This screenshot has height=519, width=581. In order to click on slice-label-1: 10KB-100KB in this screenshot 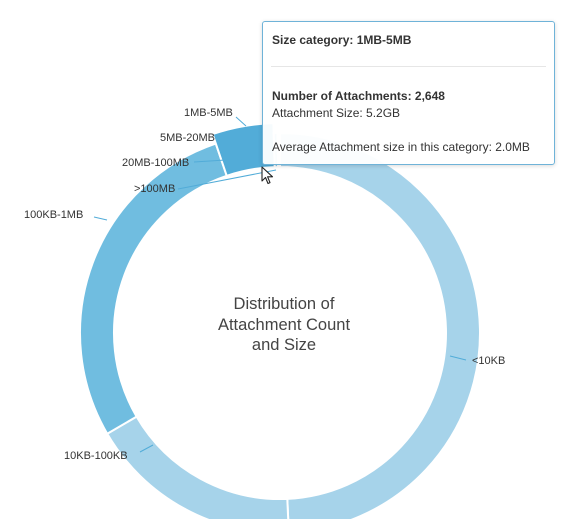, I will do `click(96, 456)`.